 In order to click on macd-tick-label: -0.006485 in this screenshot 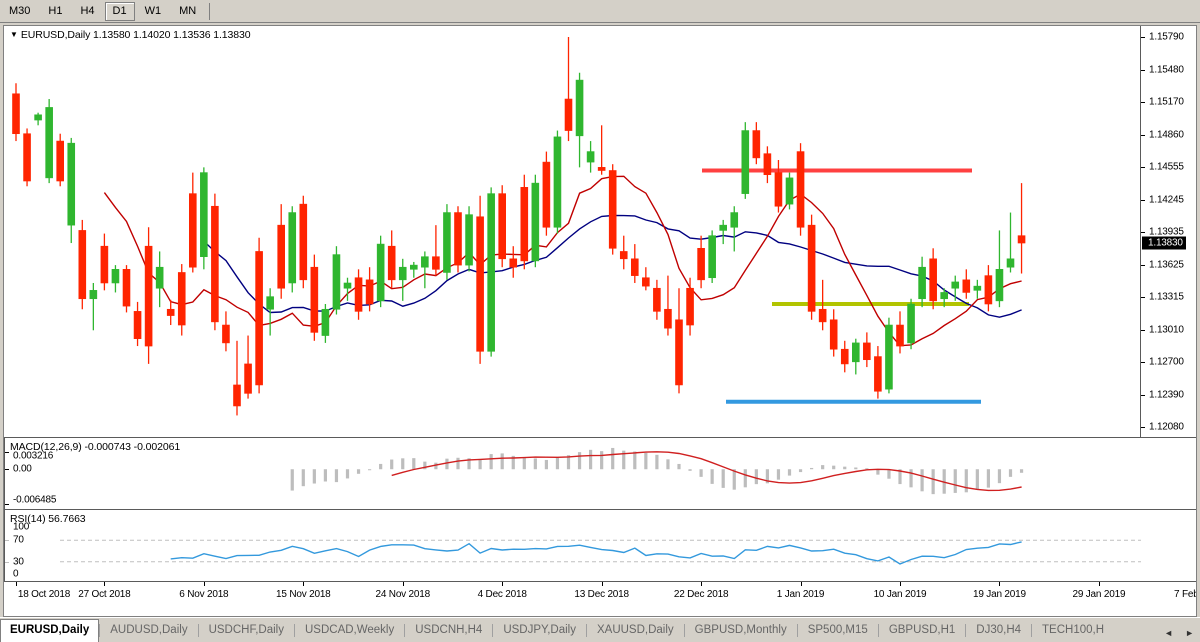, I will do `click(35, 500)`.